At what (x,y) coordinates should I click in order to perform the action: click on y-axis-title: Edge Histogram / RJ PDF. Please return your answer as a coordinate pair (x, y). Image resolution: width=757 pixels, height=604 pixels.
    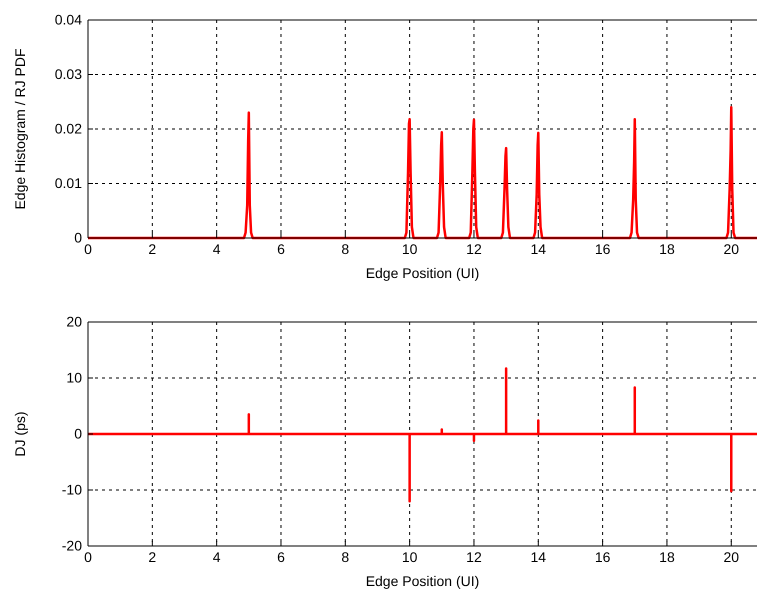
    Looking at the image, I should click on (20, 129).